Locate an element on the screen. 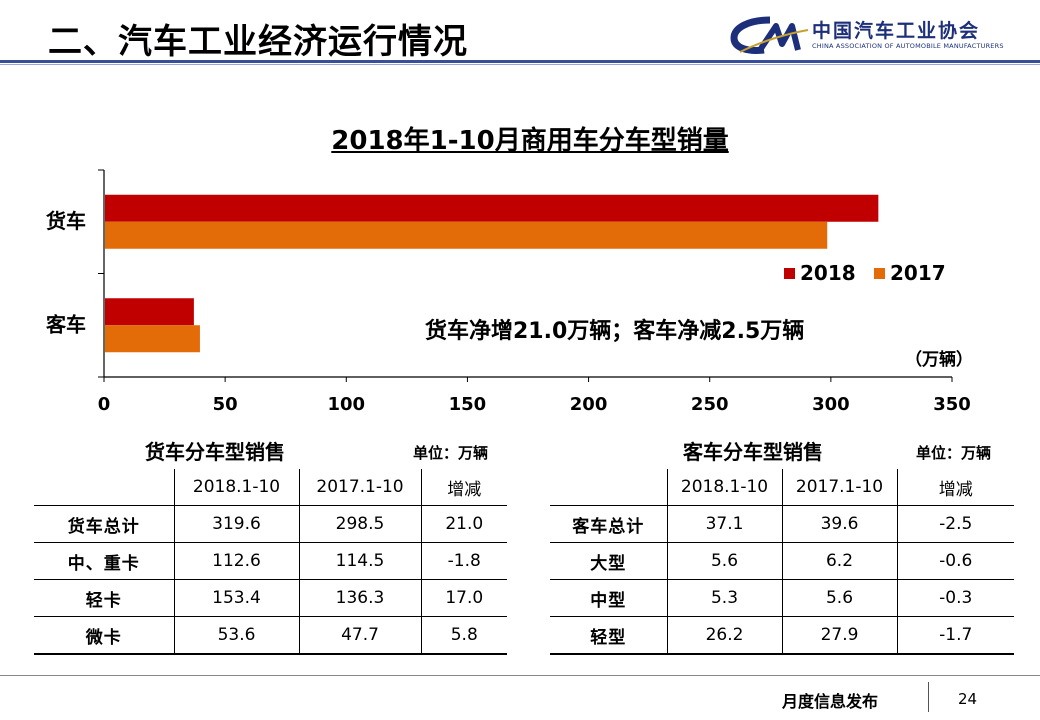 The height and width of the screenshot is (720, 1040). footer-separator is located at coordinates (928, 697).